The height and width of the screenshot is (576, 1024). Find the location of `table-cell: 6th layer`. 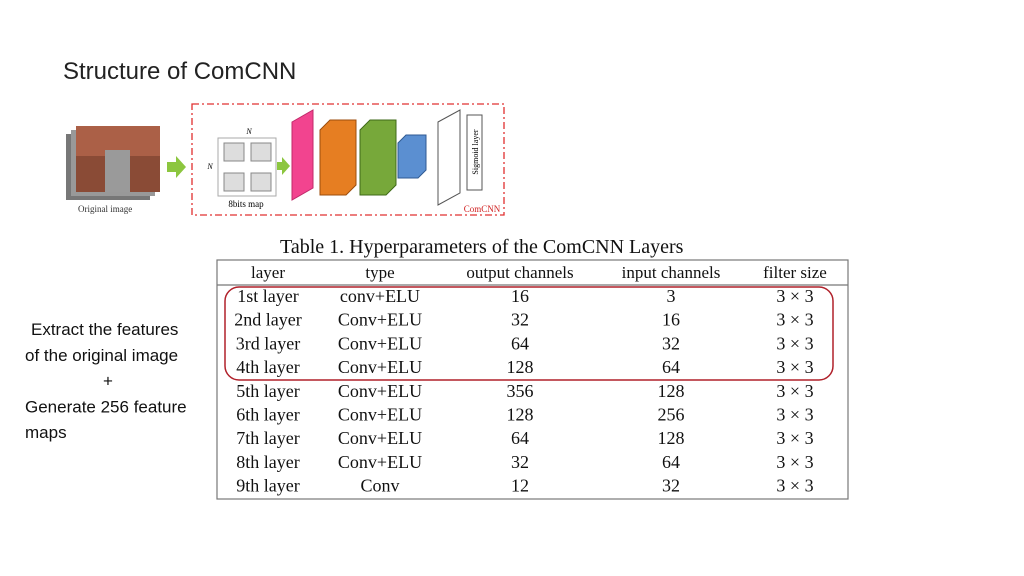

table-cell: 6th layer is located at coordinates (267, 415).